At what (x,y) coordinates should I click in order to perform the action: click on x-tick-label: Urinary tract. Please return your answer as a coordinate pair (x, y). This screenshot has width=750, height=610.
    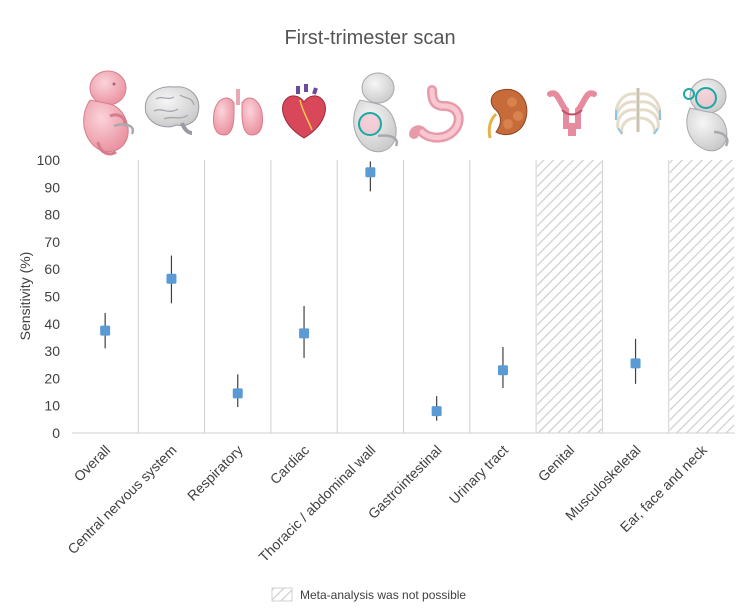
    Looking at the image, I should click on (478, 474).